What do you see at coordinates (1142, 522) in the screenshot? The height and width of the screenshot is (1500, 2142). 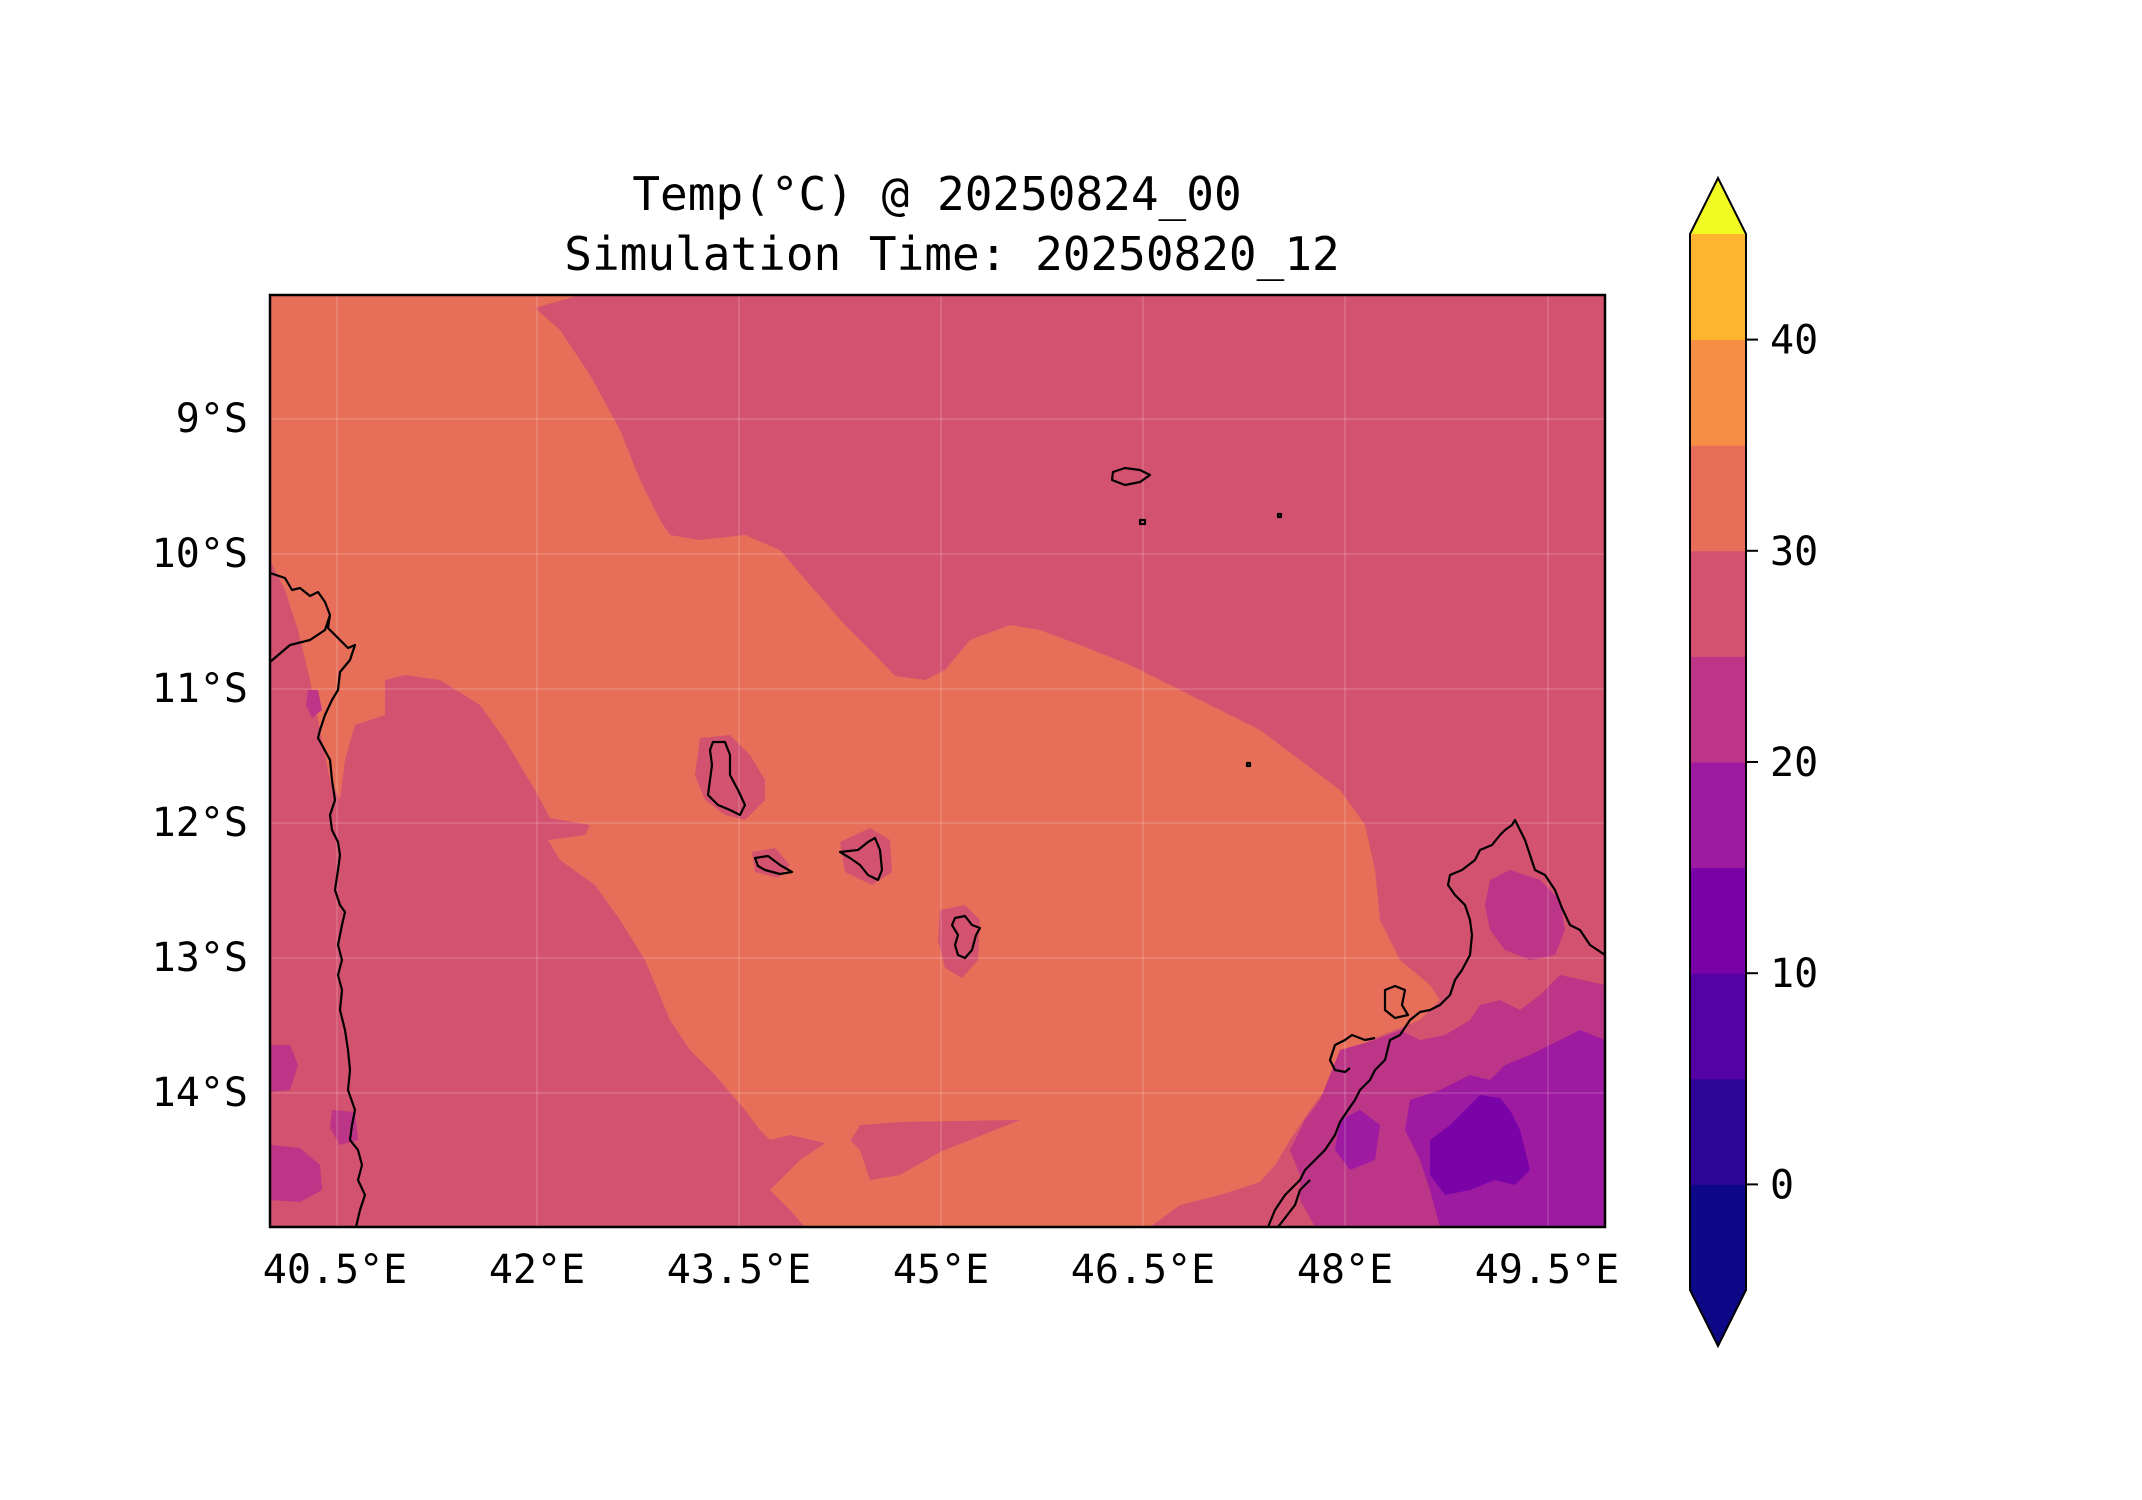 I see `coastline-assumption` at bounding box center [1142, 522].